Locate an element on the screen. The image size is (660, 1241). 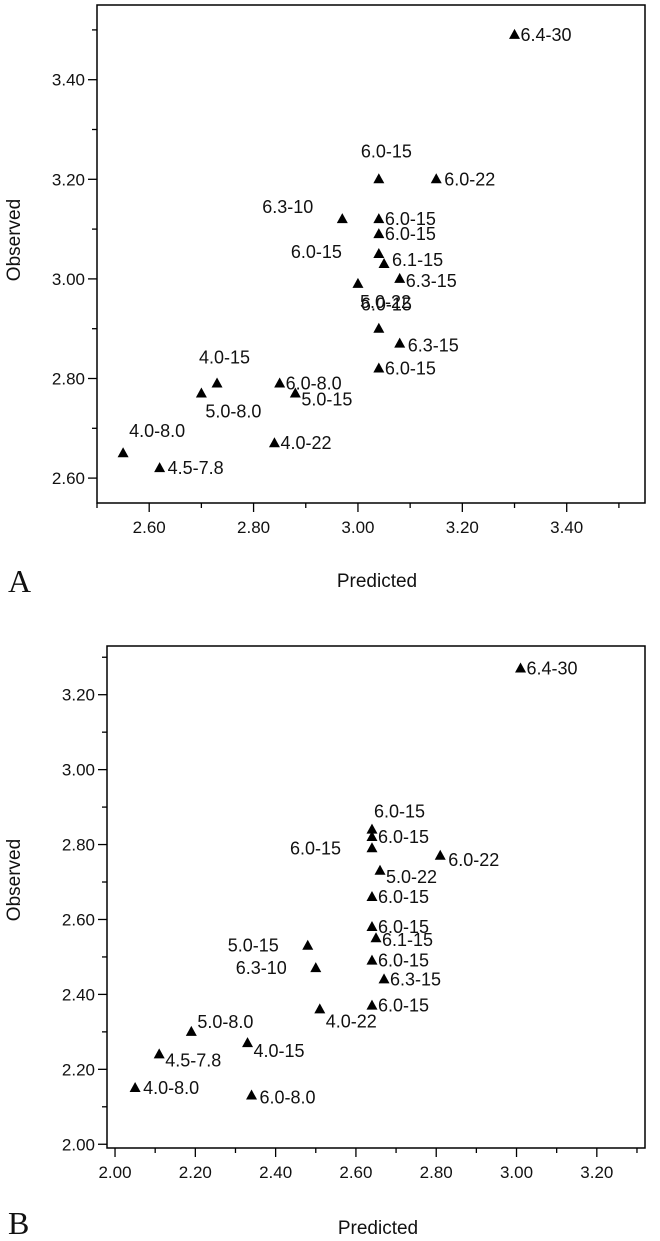
panel-b-xlabel: Predicted is located at coordinates (378, 1228).